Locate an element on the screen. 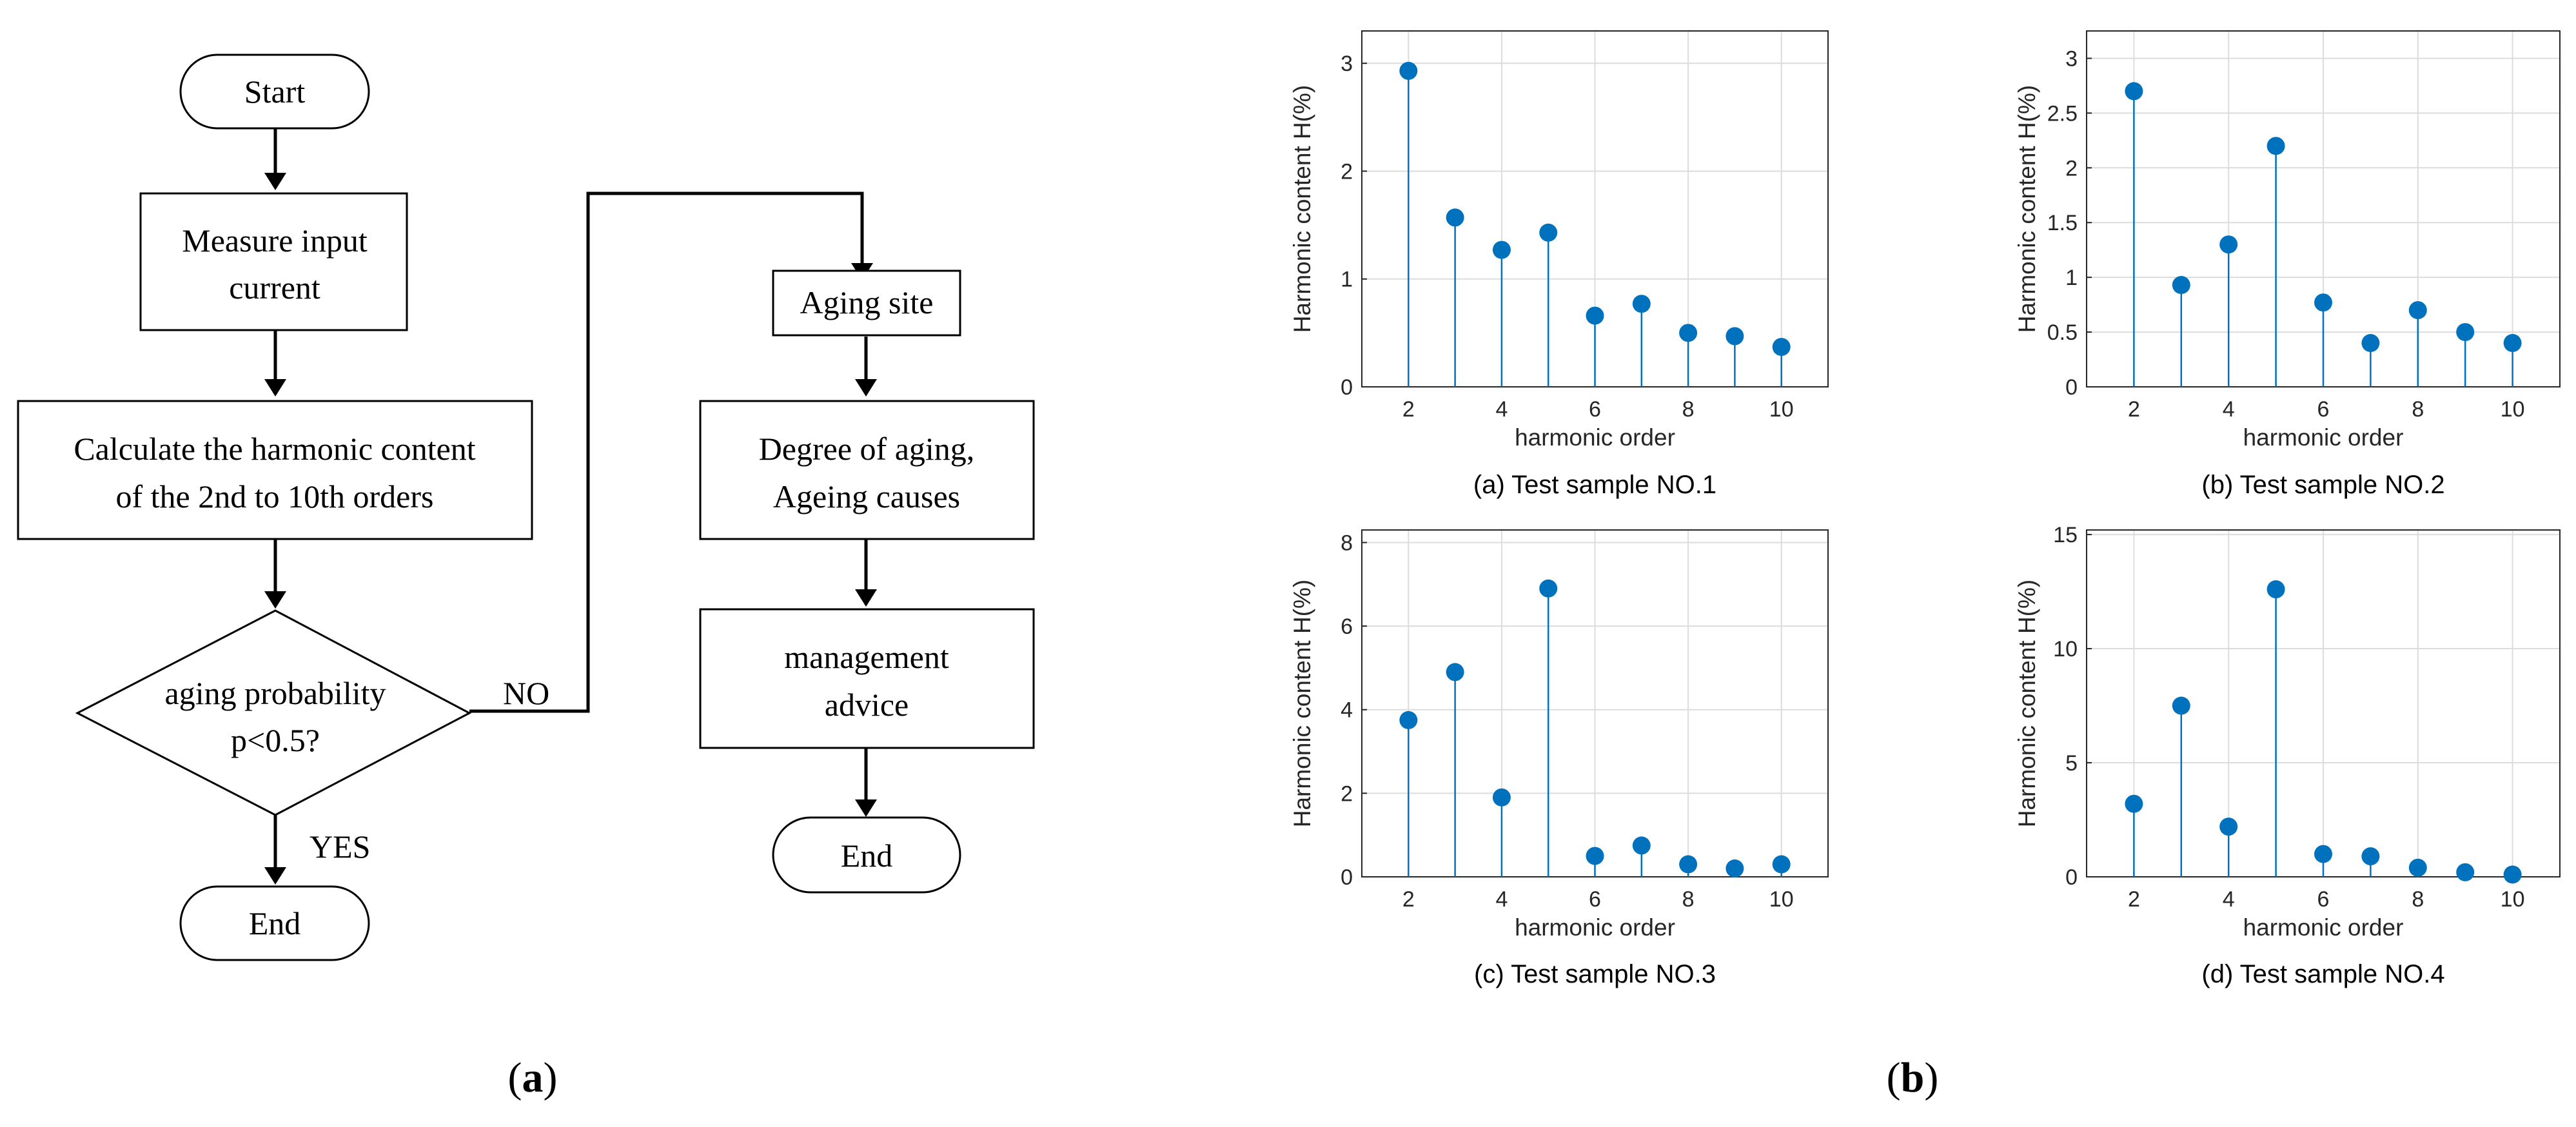 Image resolution: width=2576 pixels, height=1127 pixels. y-tick-label: 2.5 is located at coordinates (2062, 113).